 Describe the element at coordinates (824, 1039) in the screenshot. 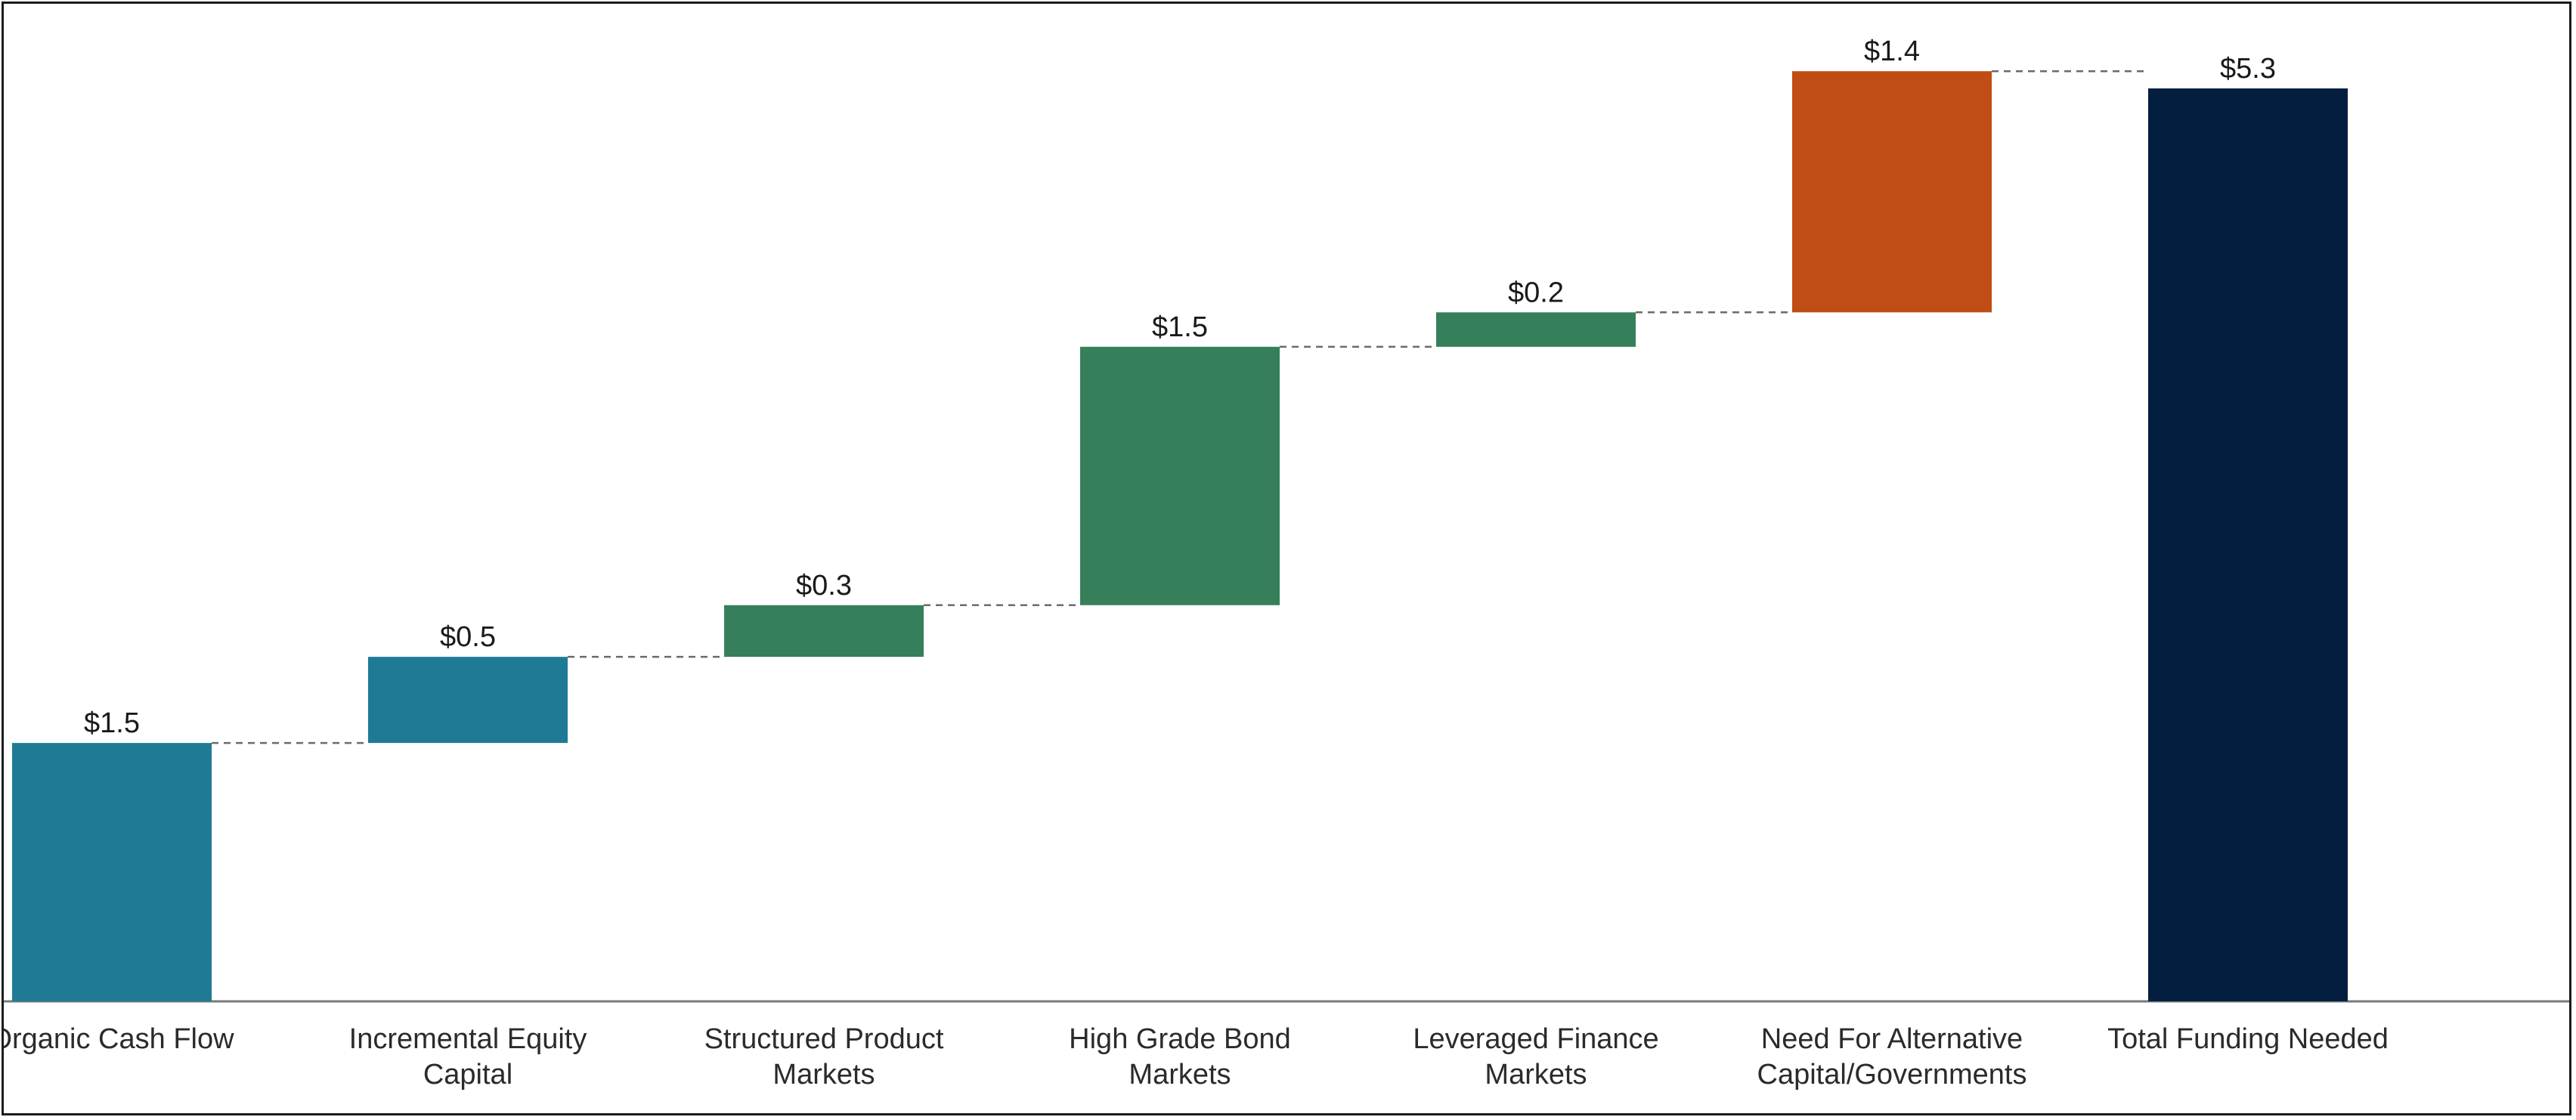

I see `x-tick-label: Structured Product` at that location.